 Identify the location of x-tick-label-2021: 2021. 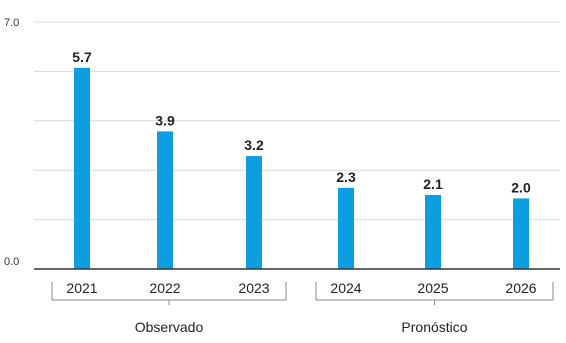
(81, 288).